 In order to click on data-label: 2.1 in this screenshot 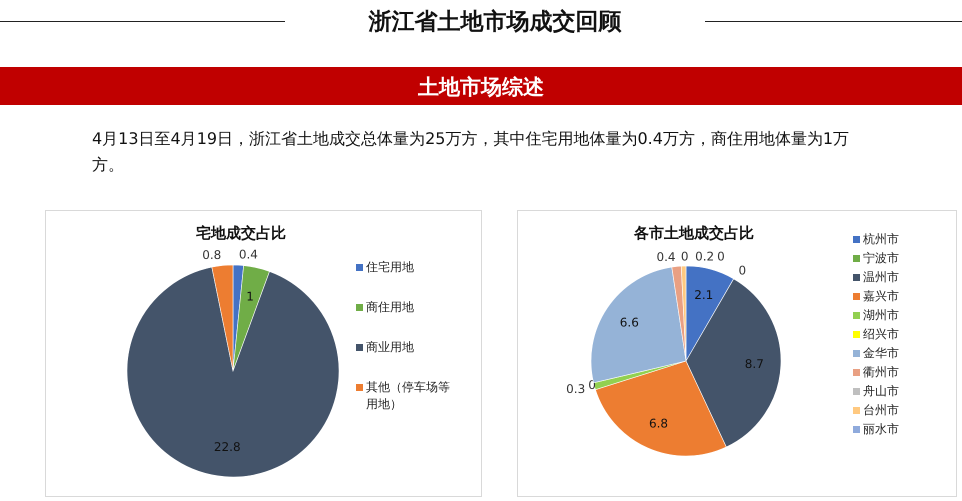, I will do `click(704, 295)`.